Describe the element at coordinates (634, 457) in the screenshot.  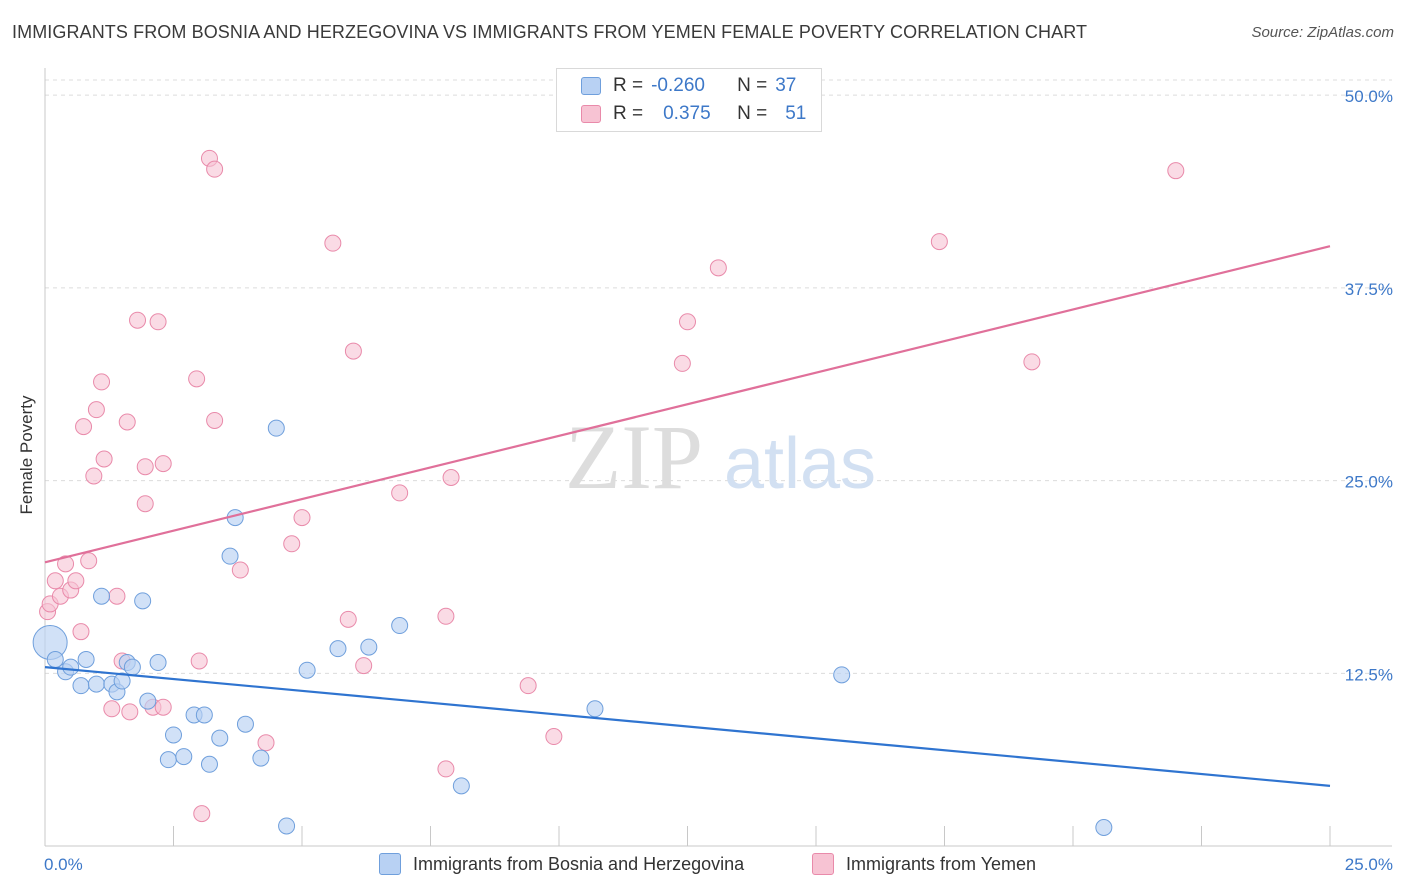
I see `watermark-zip: ZIP` at that location.